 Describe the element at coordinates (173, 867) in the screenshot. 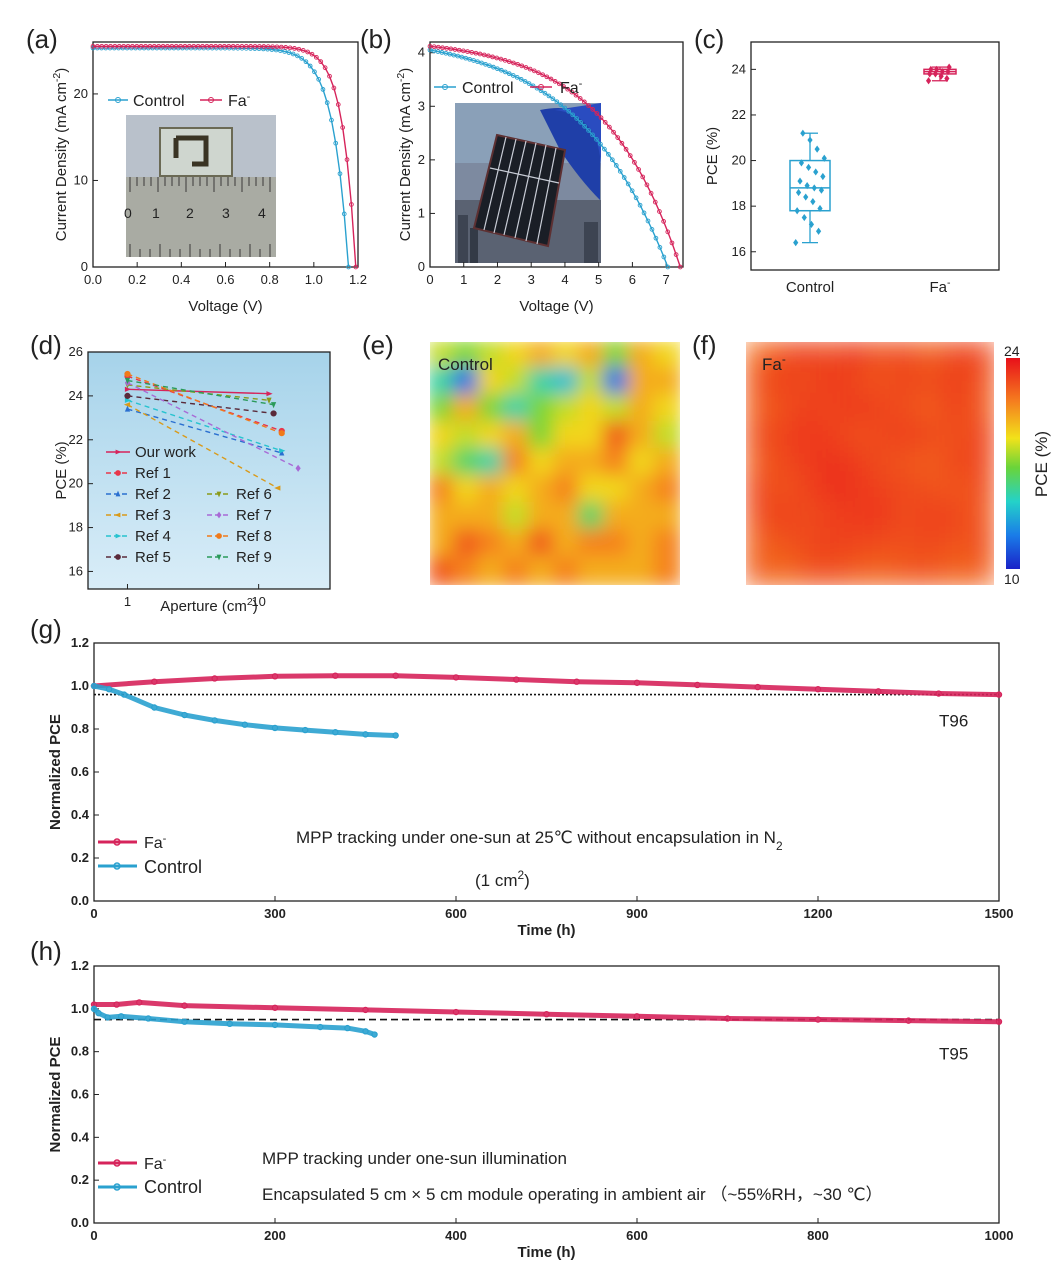

I see `panel-g-legend-control-text: Control` at that location.